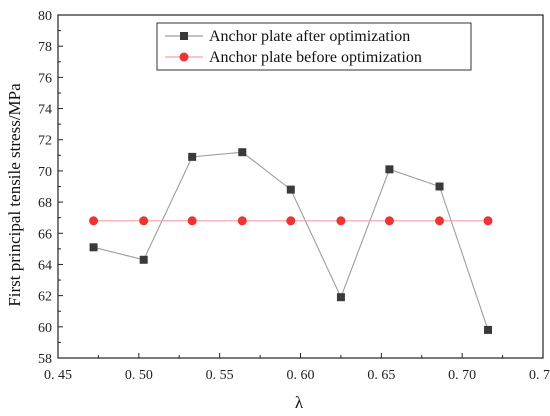  Describe the element at coordinates (45, 110) in the screenshot. I see `y-tick-label: 74` at that location.